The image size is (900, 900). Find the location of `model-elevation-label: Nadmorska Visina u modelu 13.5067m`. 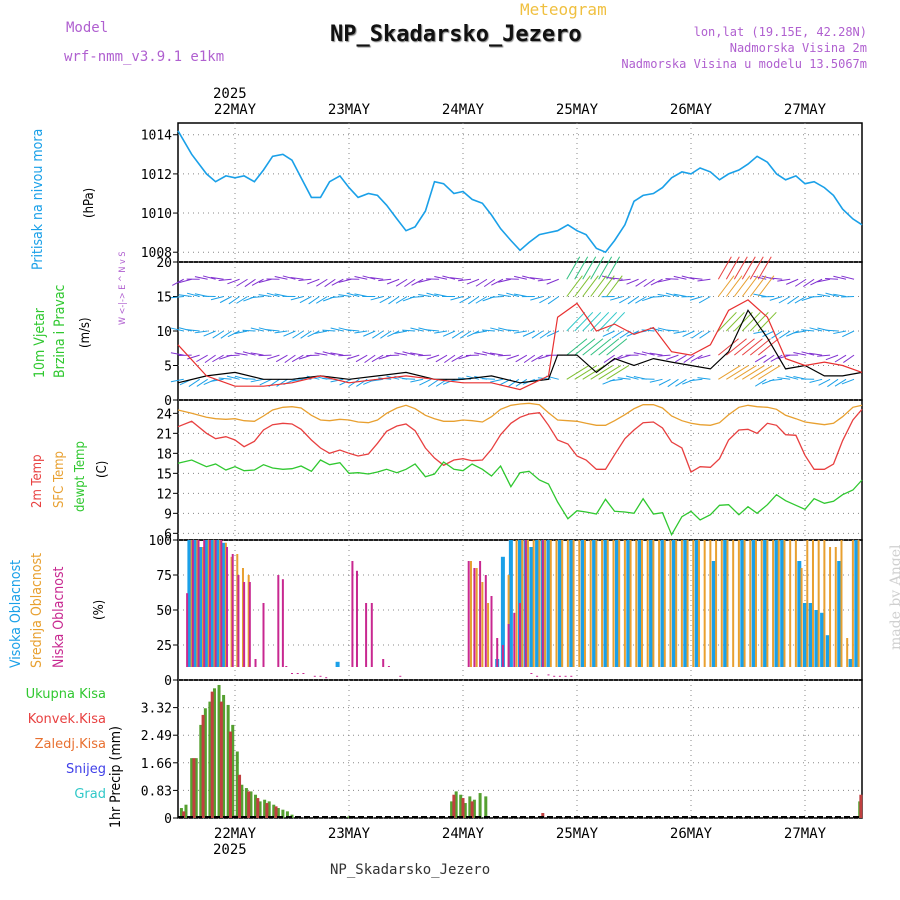

model-elevation-label: Nadmorska Visina u modelu 13.5067m is located at coordinates (744, 64).